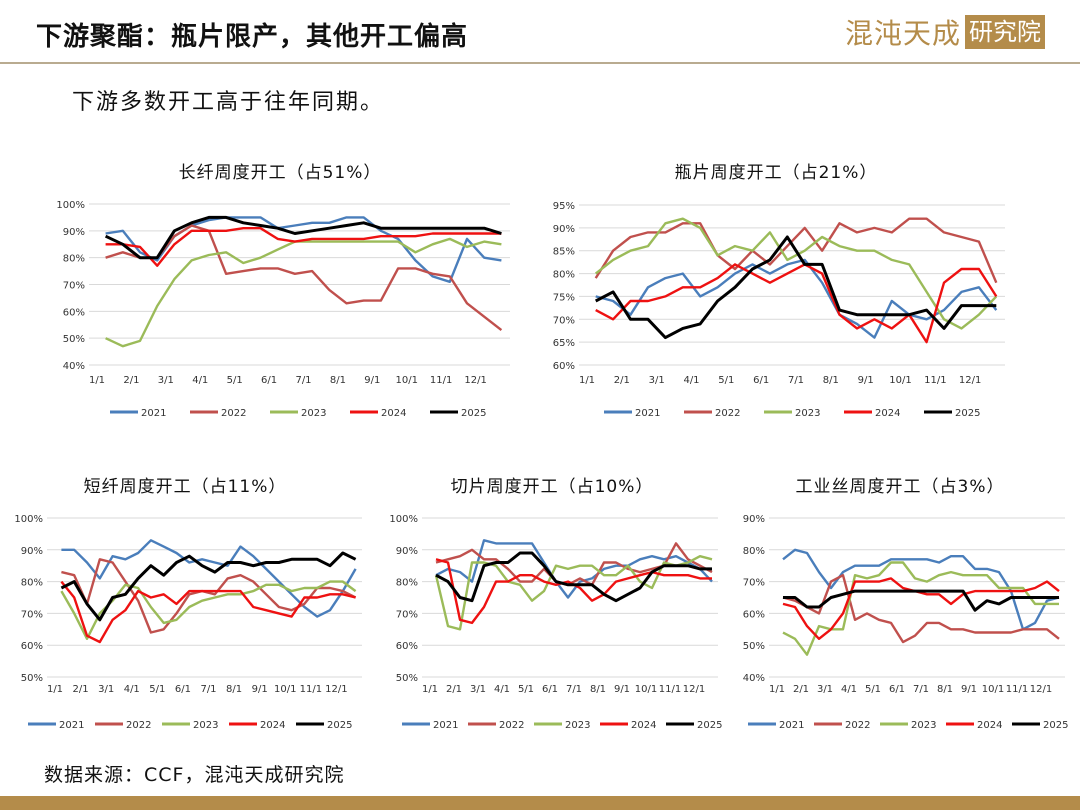 This screenshot has height=810, width=1080. Describe the element at coordinates (272, 725) in the screenshot. I see `legend-label-2024: 2024` at that location.